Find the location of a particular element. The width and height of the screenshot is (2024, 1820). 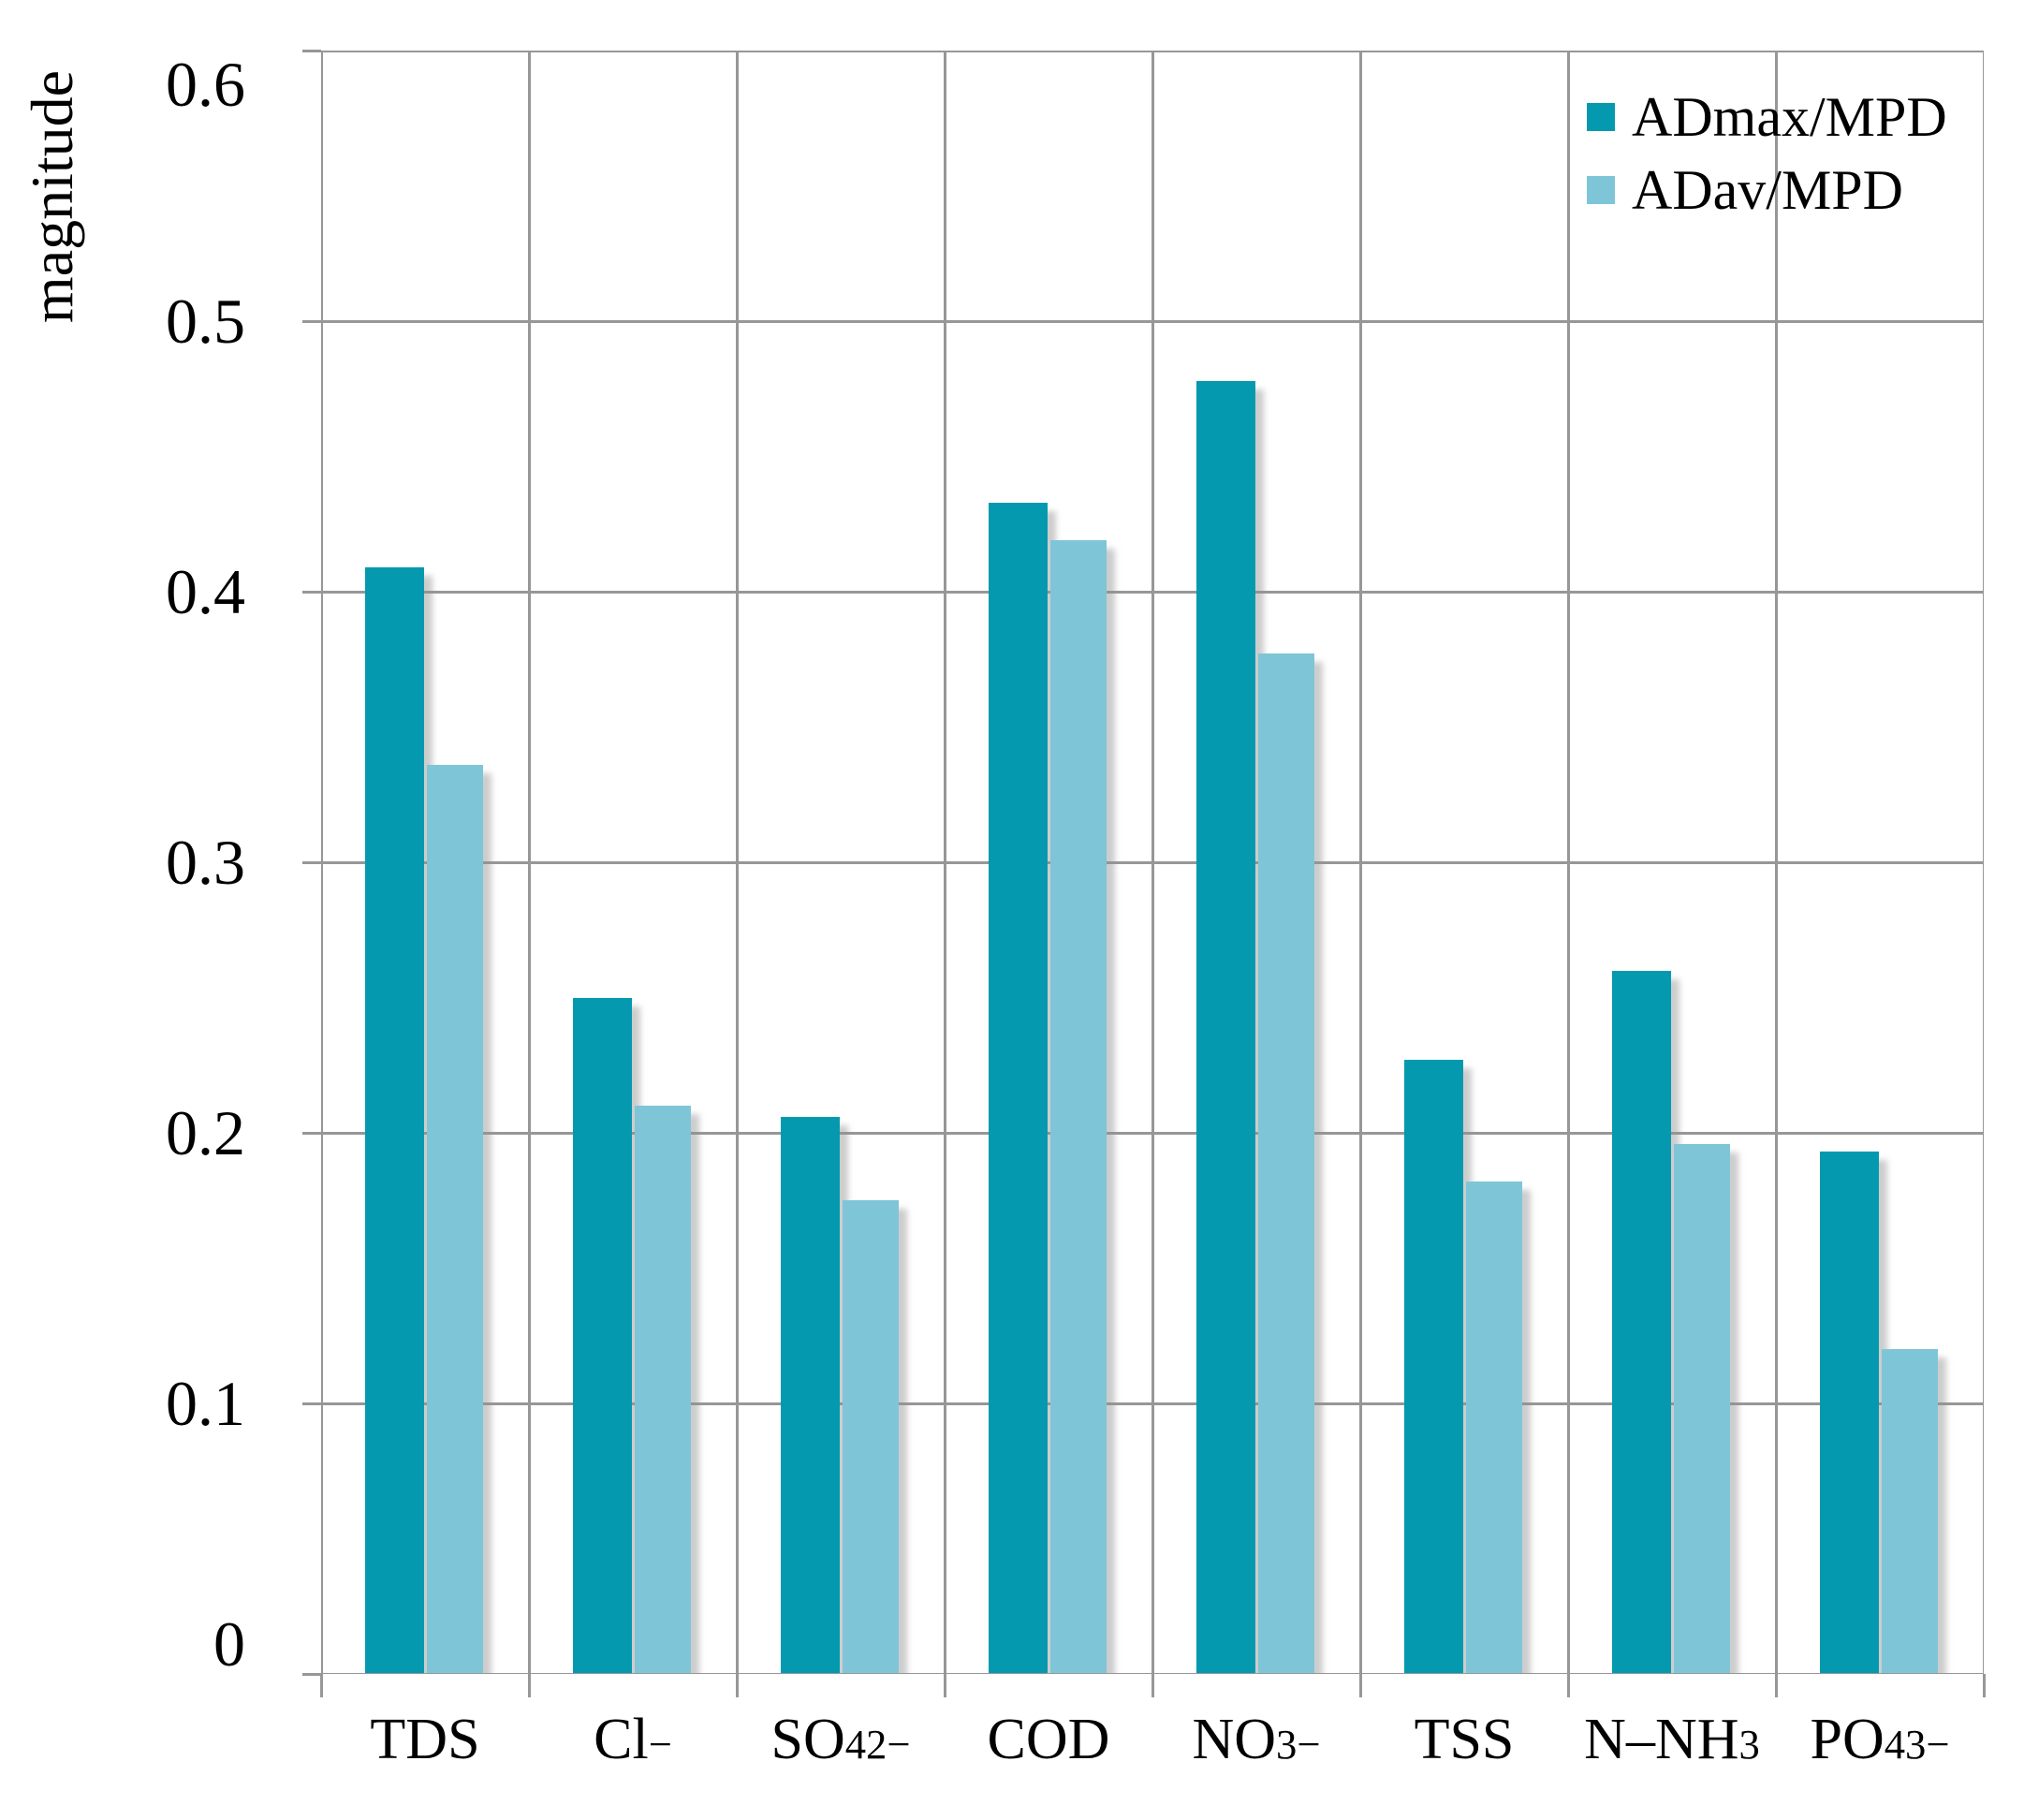

legend-item-label: ADmax/MPD is located at coordinates (1789, 117).